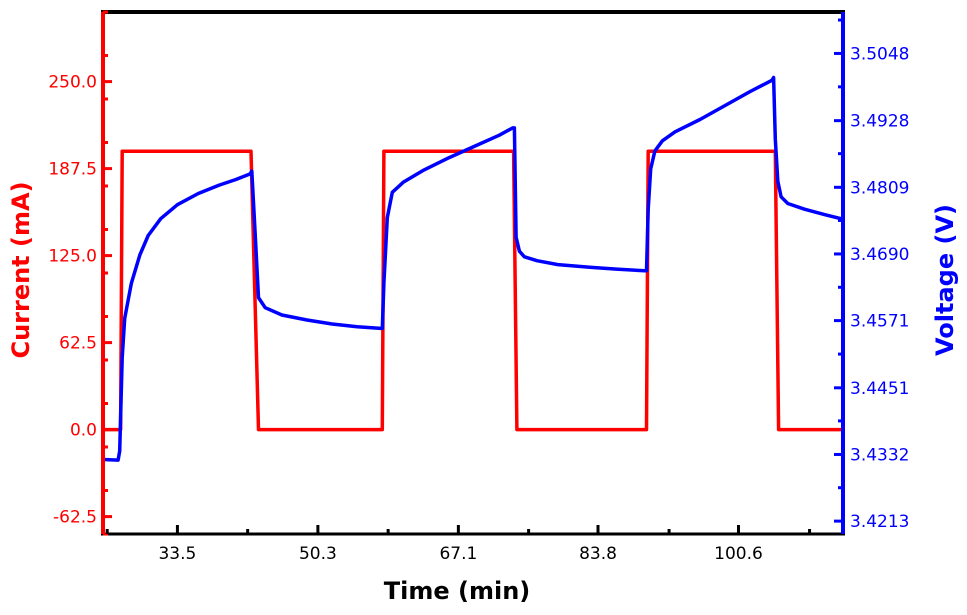  What do you see at coordinates (879, 455) in the screenshot?
I see `right-tick-label: 3.4332` at bounding box center [879, 455].